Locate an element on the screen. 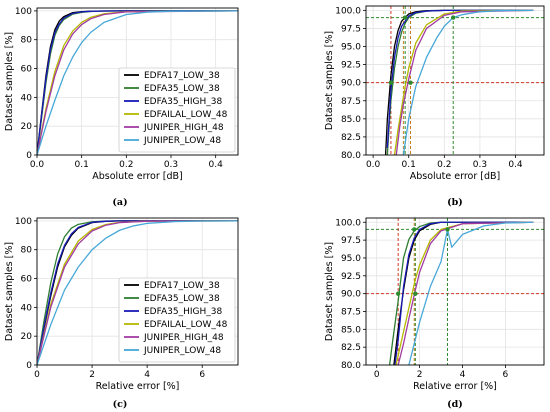 Image resolution: width=550 pixels, height=412 pixels. grid is located at coordinates (455, 81).